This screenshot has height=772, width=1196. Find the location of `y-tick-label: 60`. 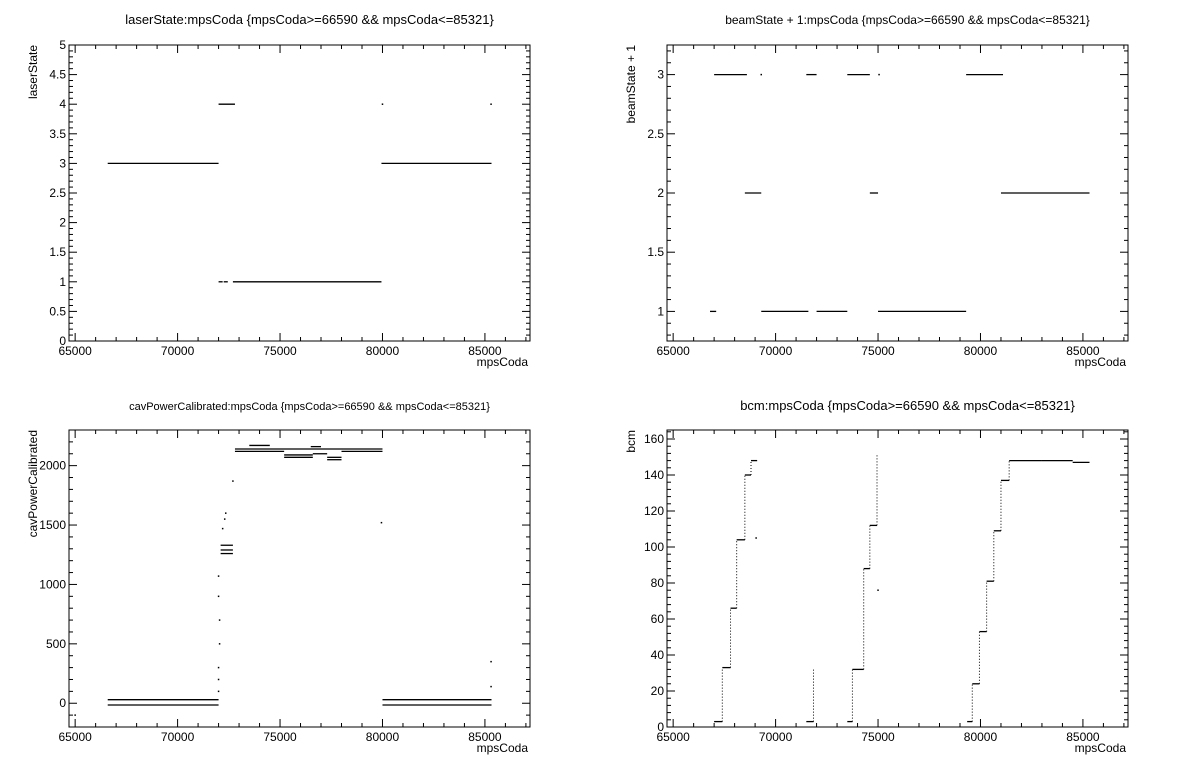

y-tick-label: 60 is located at coordinates (658, 619).